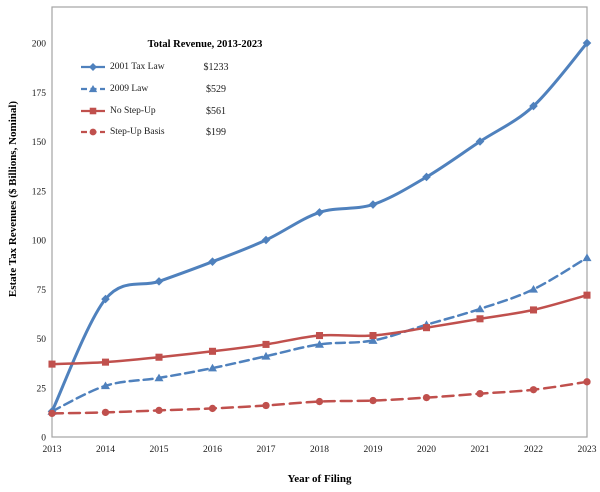 This screenshot has height=492, width=600. I want to click on series-line-no-step-up, so click(319, 329).